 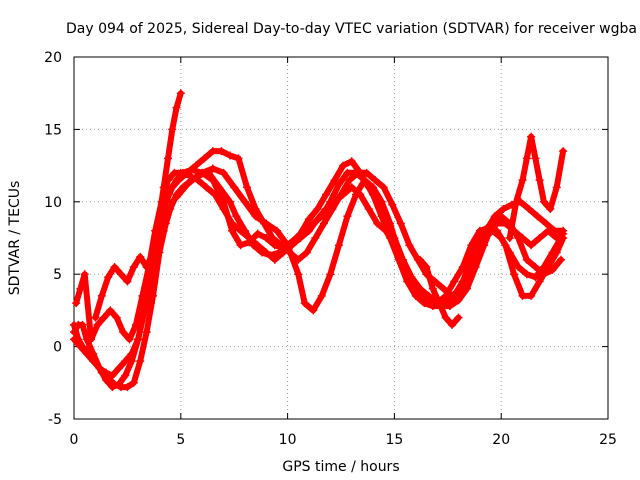 What do you see at coordinates (53, 130) in the screenshot?
I see `y-tick-label: 15` at bounding box center [53, 130].